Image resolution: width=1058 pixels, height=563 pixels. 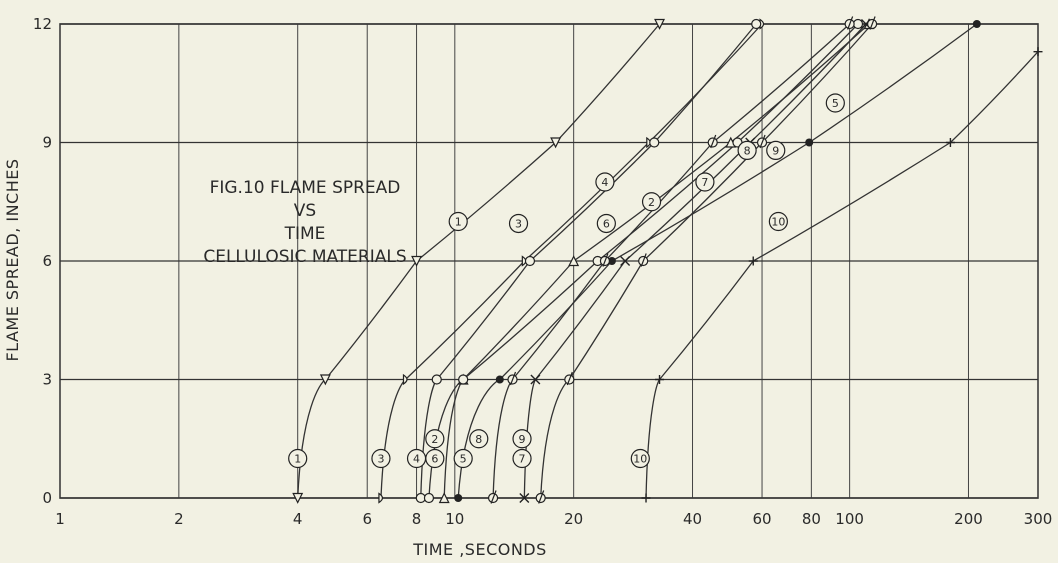 What do you see at coordinates (573, 519) in the screenshot?
I see `x-tick-label: 20` at bounding box center [573, 519].